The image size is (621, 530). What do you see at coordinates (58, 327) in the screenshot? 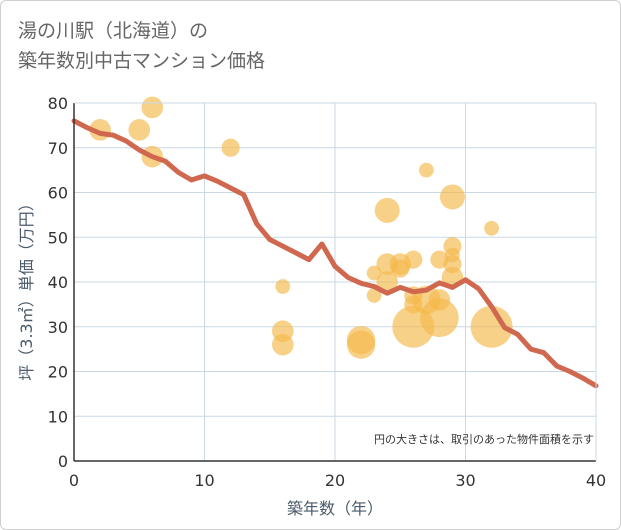
I see `y-tick-label: 30` at bounding box center [58, 327].